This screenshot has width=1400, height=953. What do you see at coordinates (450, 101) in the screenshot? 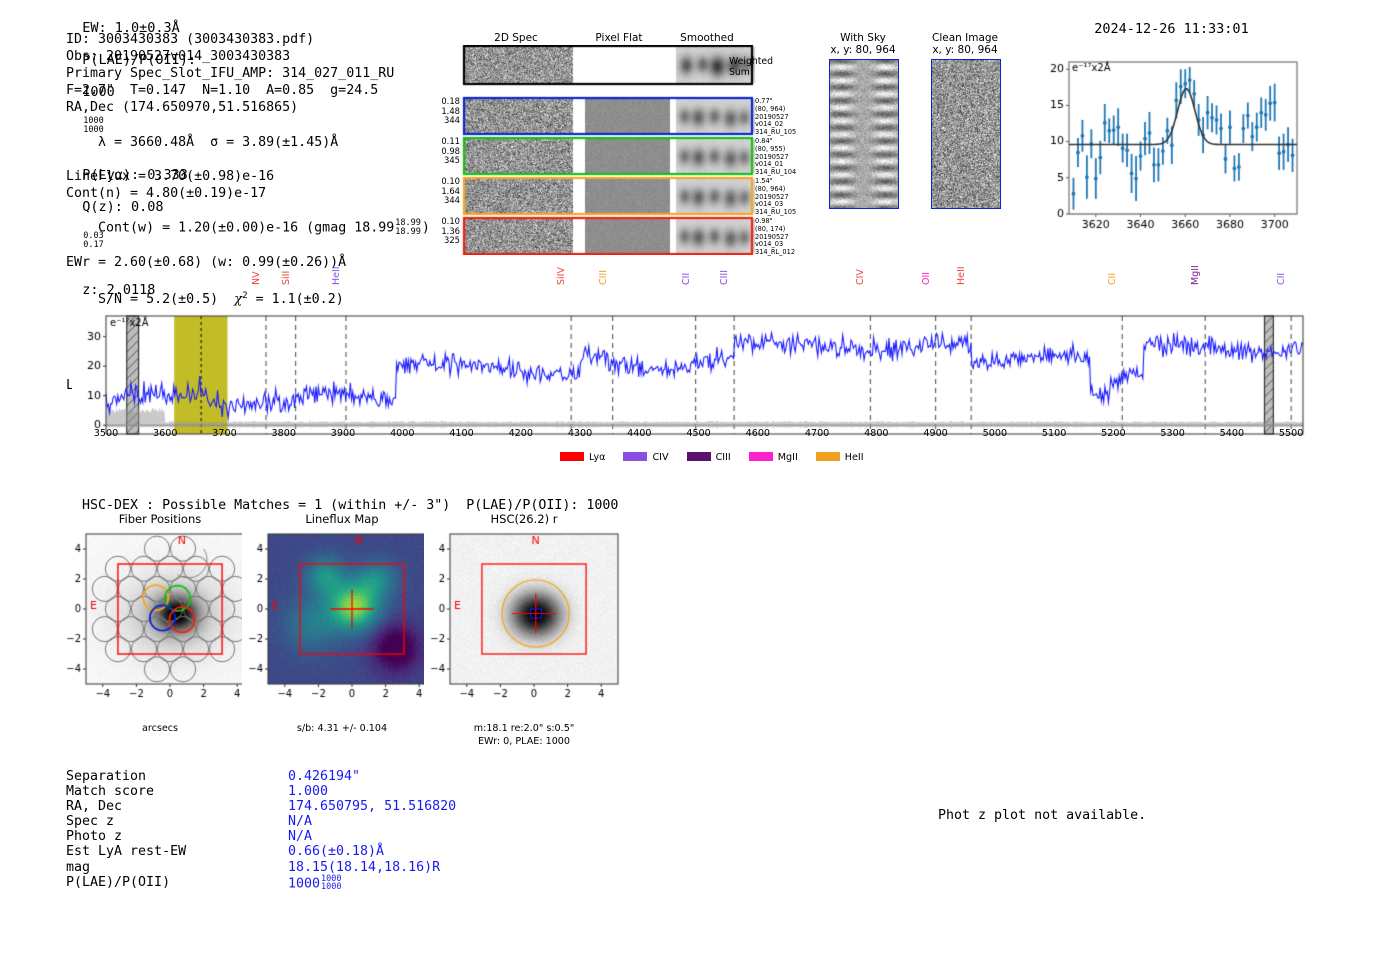
I see `spec-row-value: 0.18` at bounding box center [450, 101].